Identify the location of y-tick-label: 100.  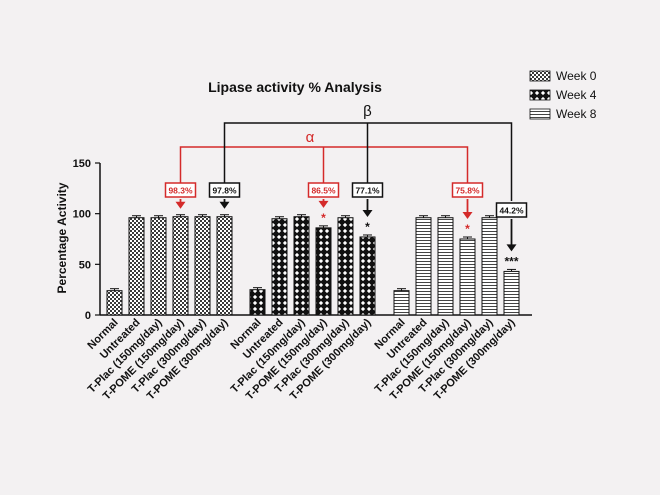
(82, 215).